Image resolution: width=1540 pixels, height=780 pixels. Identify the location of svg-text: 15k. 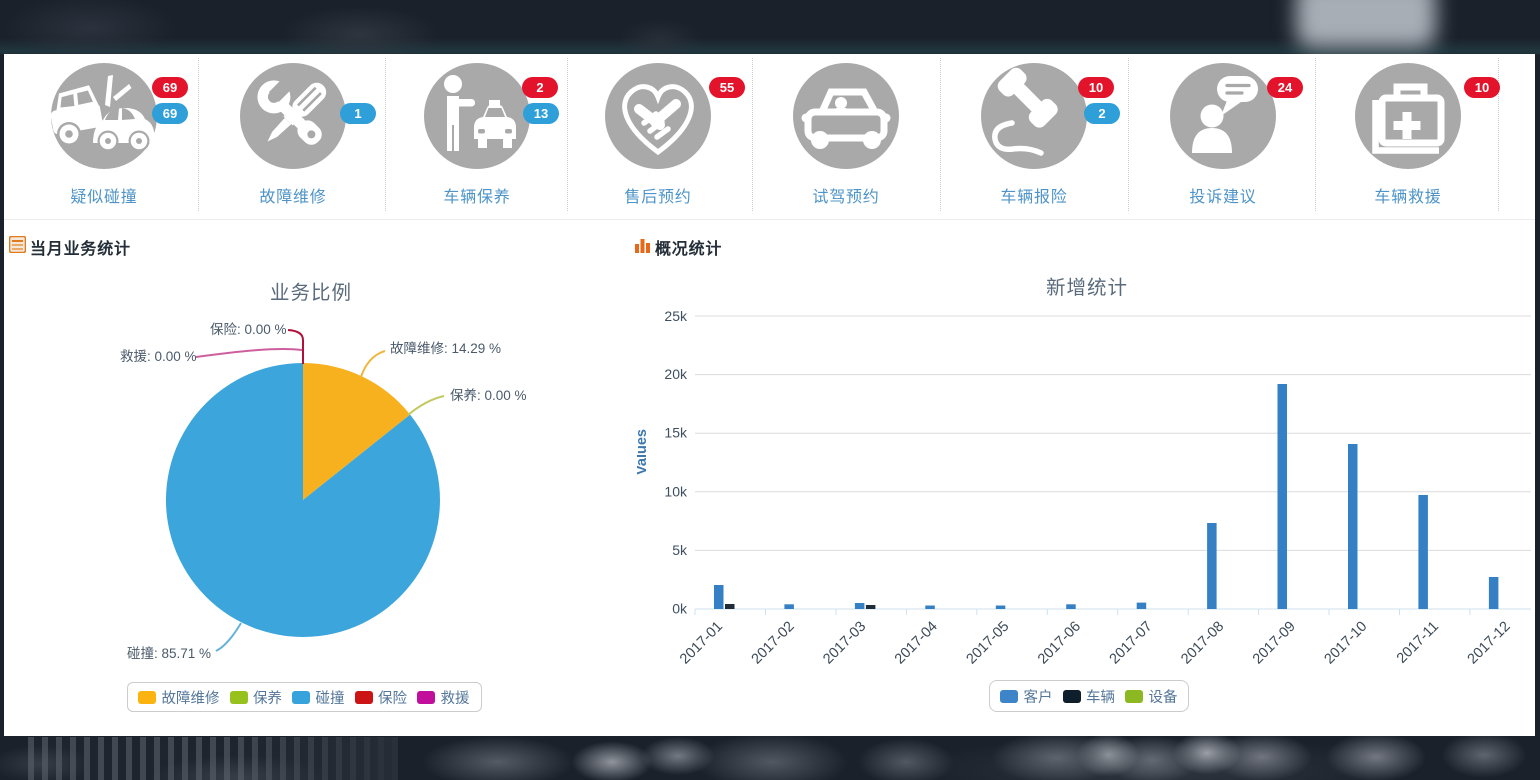
(676, 433).